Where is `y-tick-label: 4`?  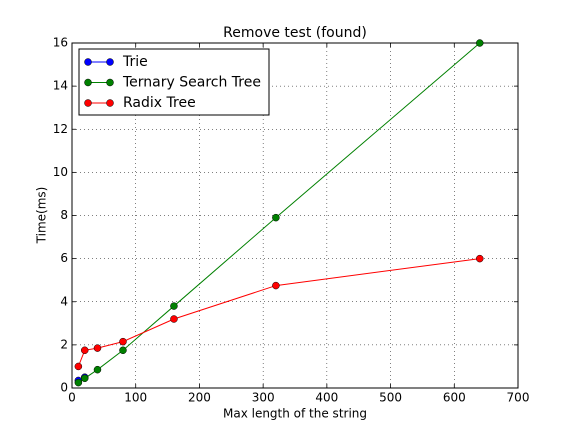 y-tick-label: 4 is located at coordinates (64, 301).